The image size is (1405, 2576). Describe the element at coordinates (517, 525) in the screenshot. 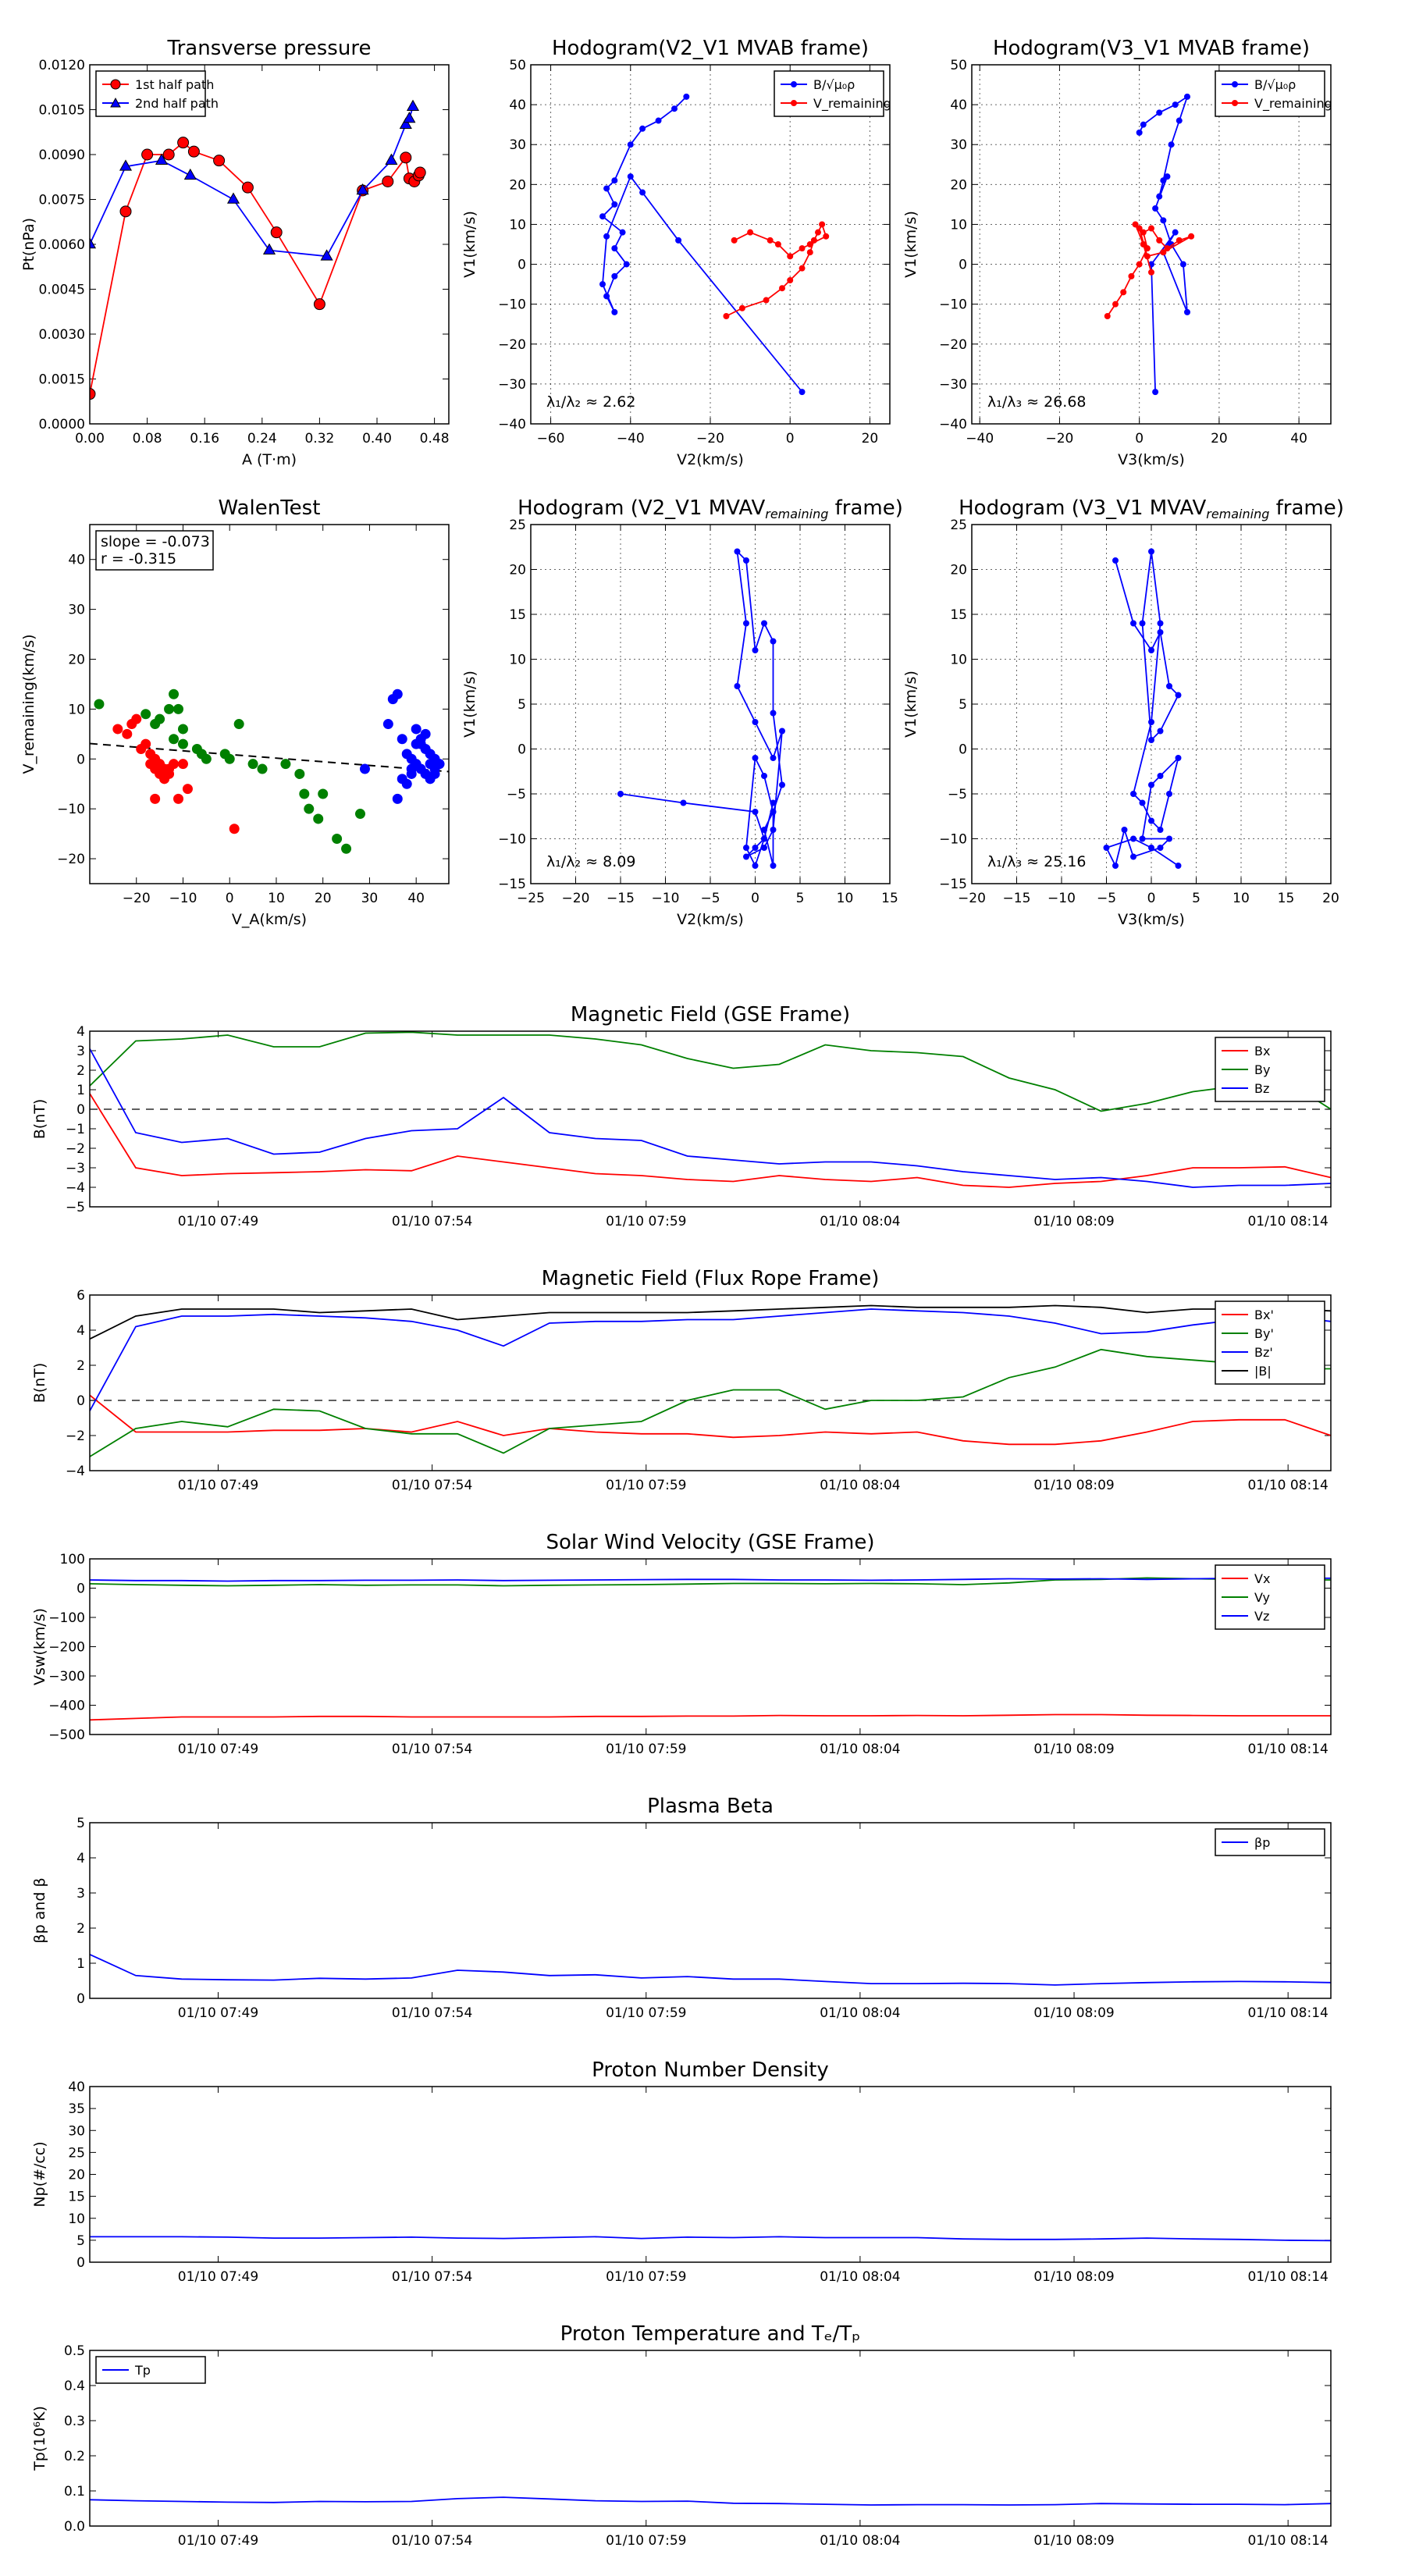

I see `y-tick-label: 25` at that location.